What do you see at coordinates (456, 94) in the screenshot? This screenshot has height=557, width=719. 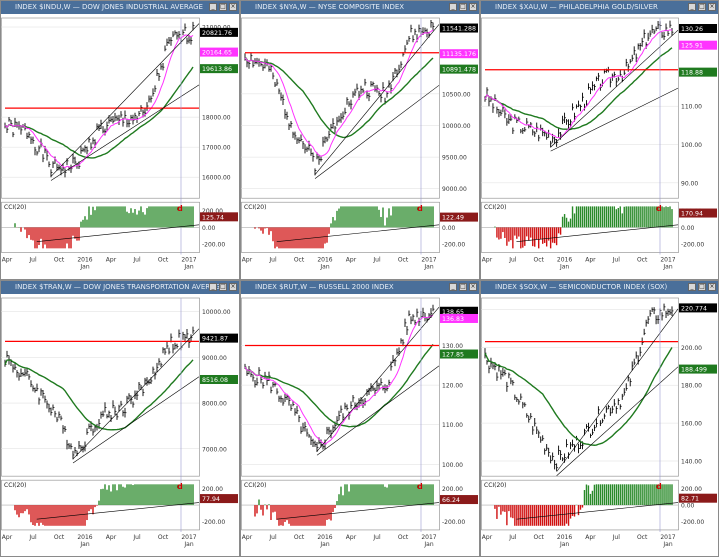 I see `price-tick-label: 10500.00` at bounding box center [456, 94].